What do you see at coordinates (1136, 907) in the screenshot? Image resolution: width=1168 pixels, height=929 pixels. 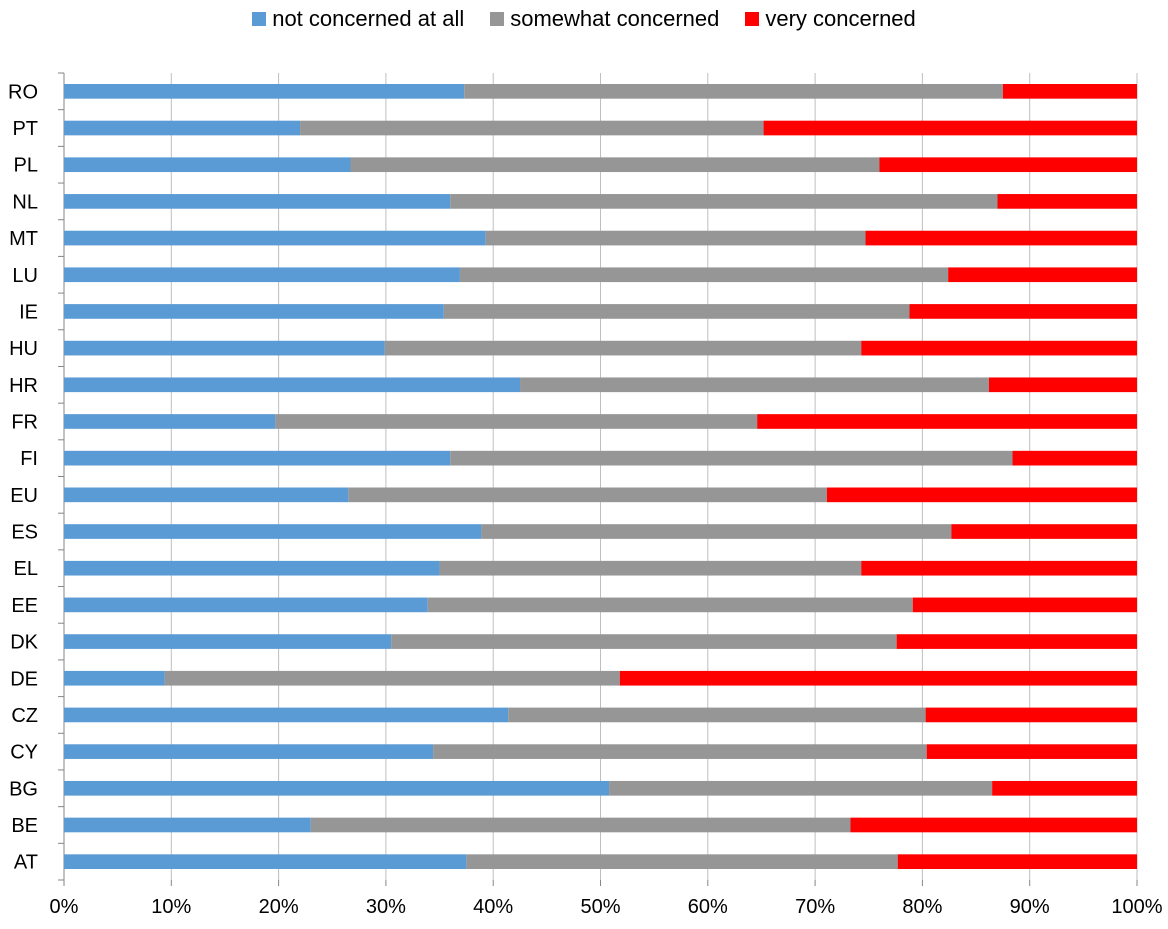 I see `x-tick-label: 100%` at bounding box center [1136, 907].